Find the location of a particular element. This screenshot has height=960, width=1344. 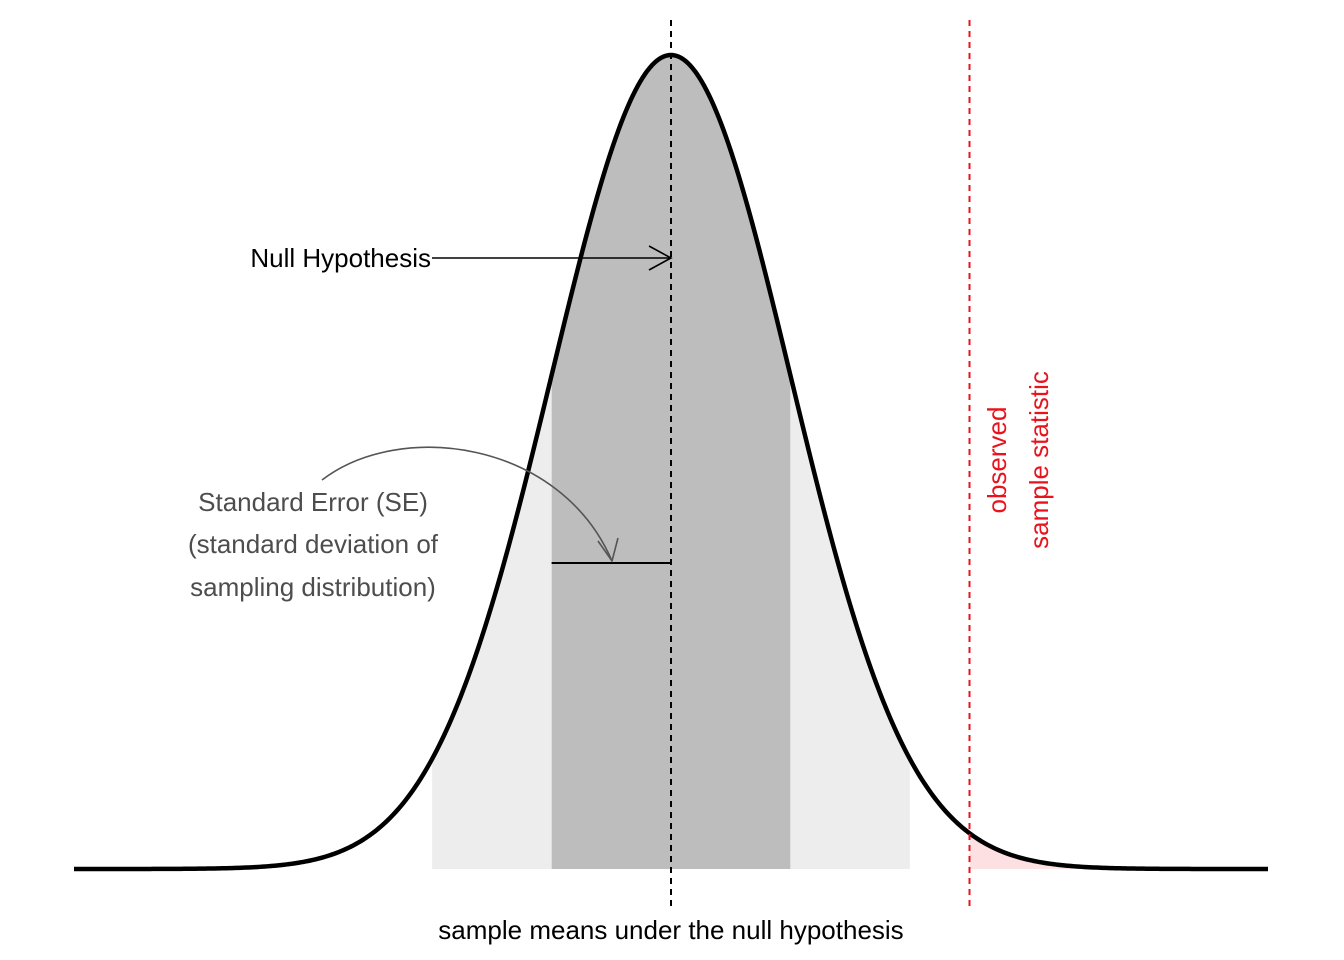

observed-label-line1: observed is located at coordinates (997, 460).